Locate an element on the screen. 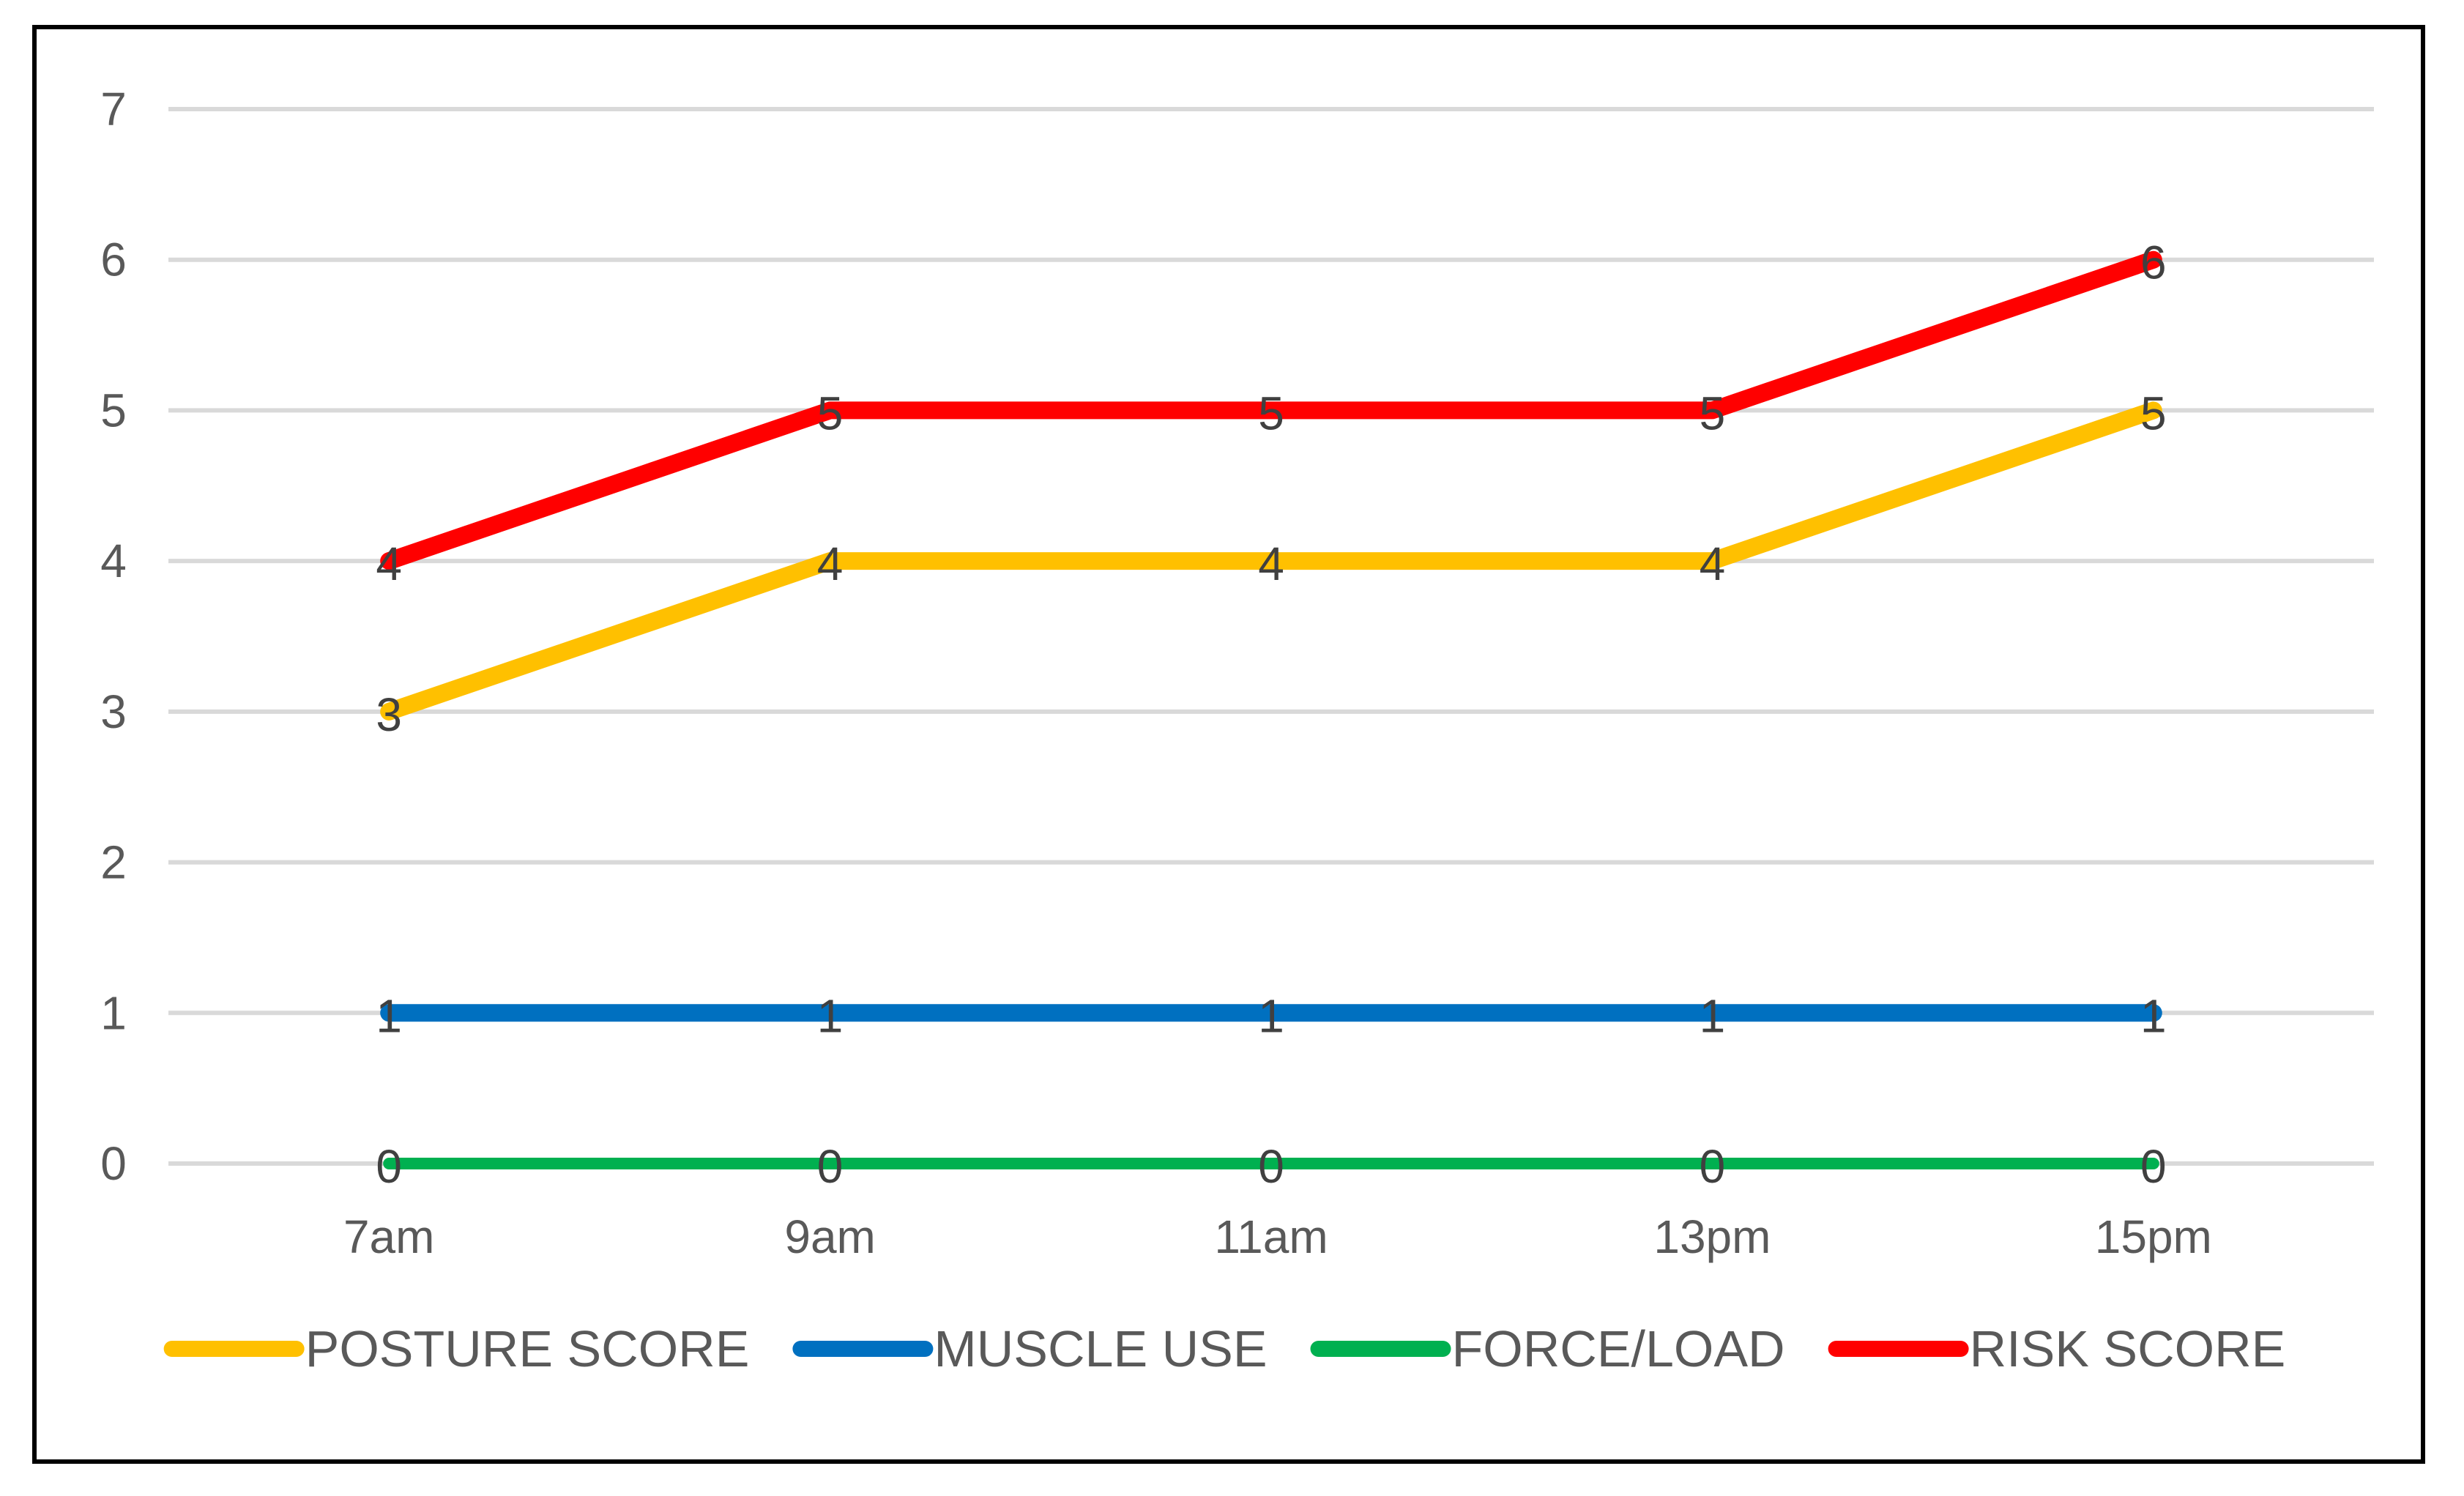 This screenshot has height=1496, width=2464. legend-label-force-load: FORCE/LOAD is located at coordinates (1619, 1348).